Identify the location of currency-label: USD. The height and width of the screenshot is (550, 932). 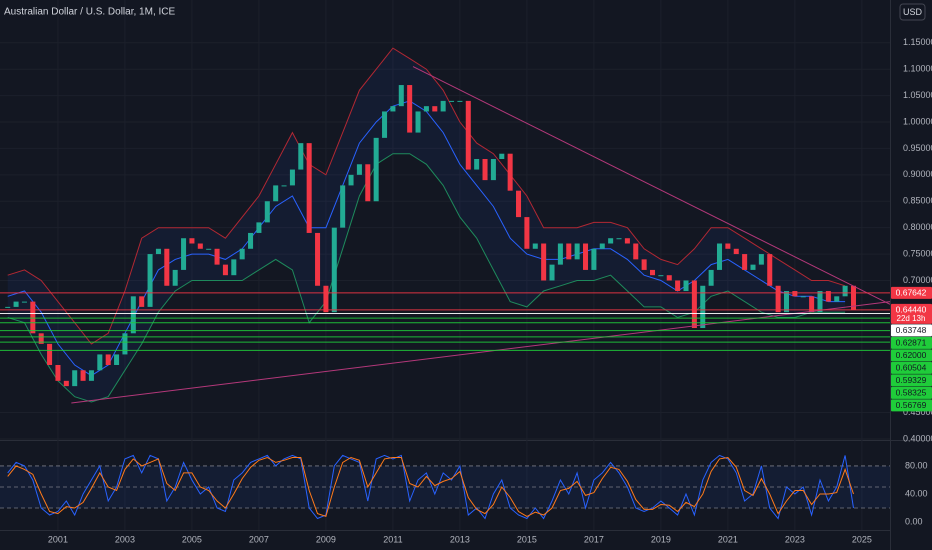
(913, 12).